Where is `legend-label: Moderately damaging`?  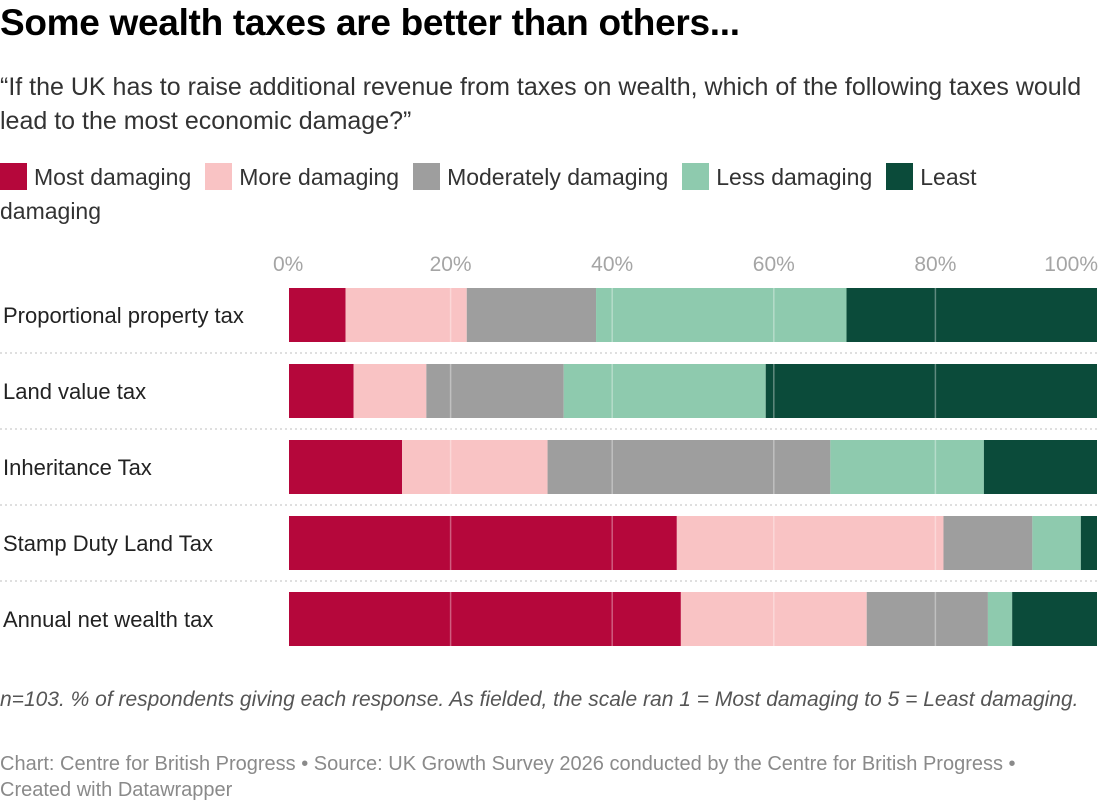 legend-label: Moderately damaging is located at coordinates (558, 177).